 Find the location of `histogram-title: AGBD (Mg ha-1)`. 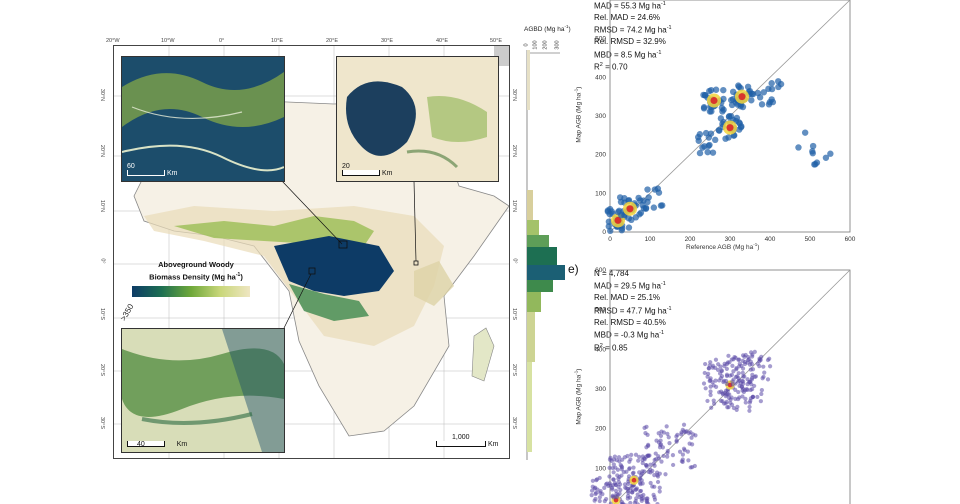

histogram-title: AGBD (Mg ha-1) is located at coordinates (547, 28).